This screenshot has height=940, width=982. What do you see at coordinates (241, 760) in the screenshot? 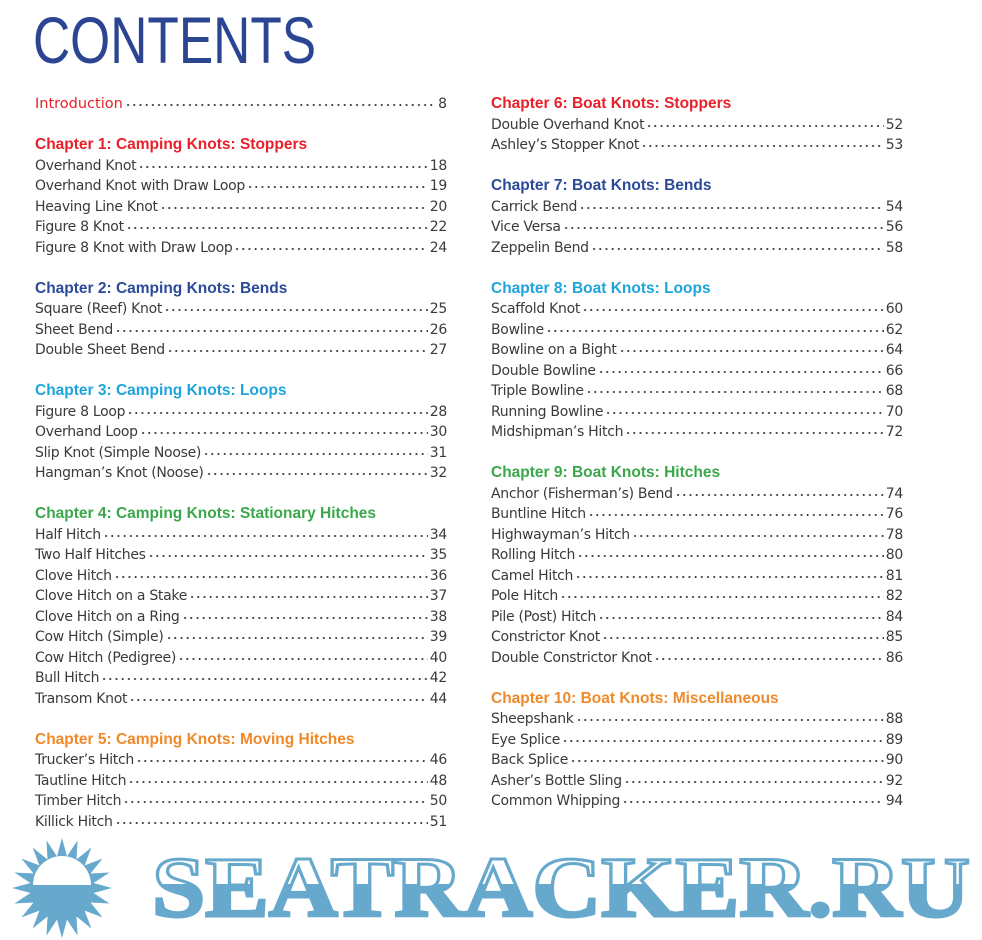
I see `toc-entry: Trucker’s Hitch 46` at bounding box center [241, 760].